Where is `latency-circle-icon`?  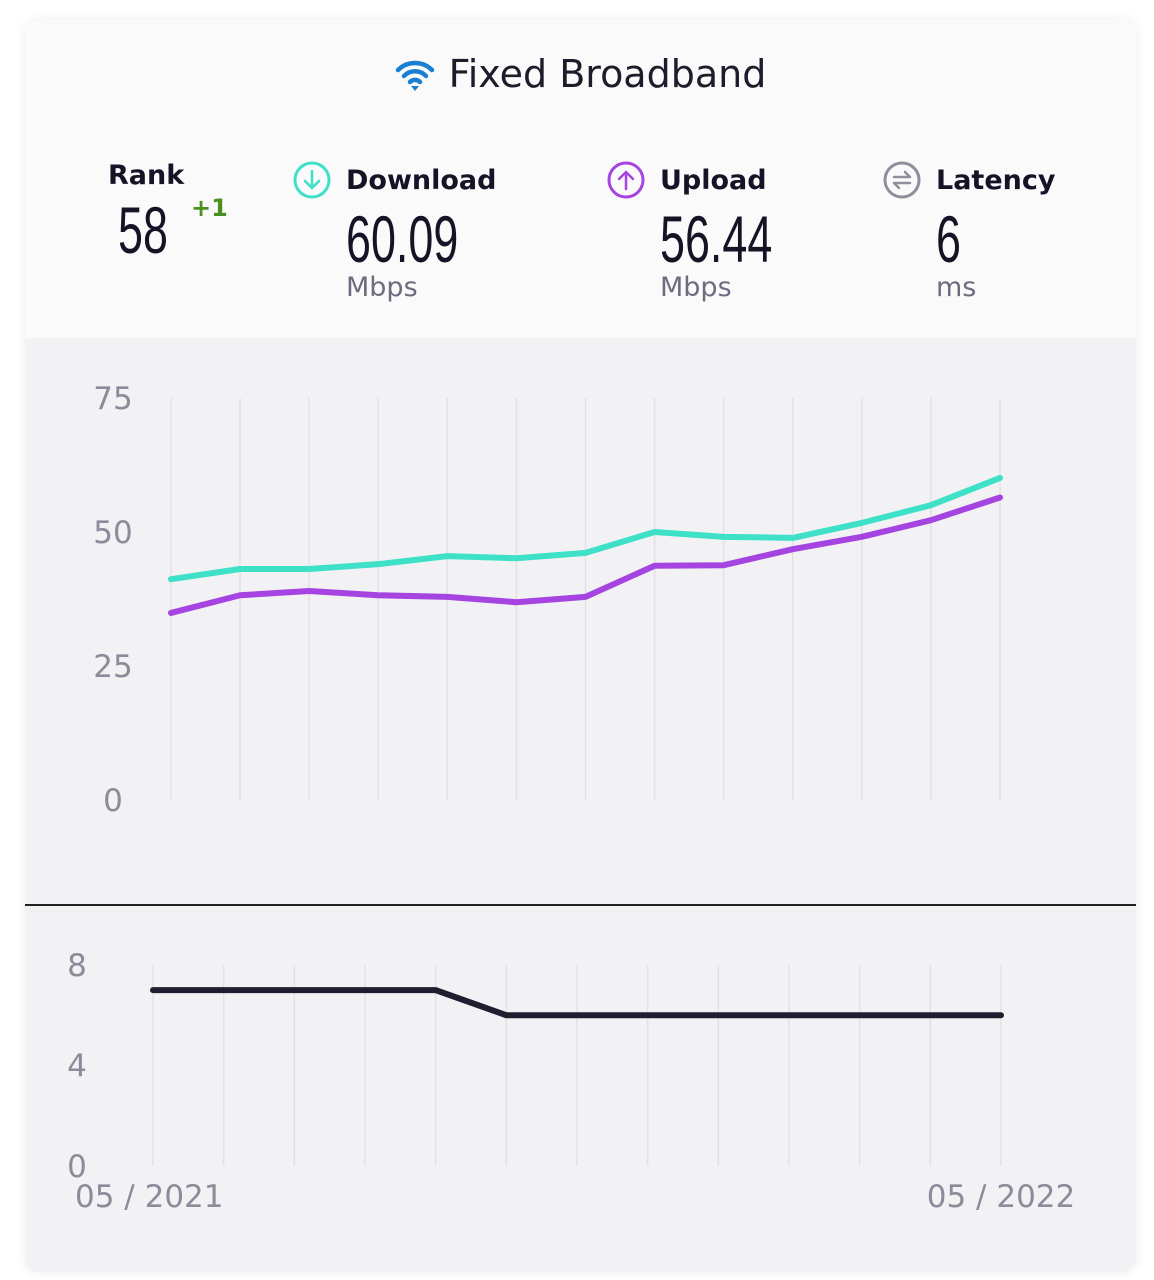
latency-circle-icon is located at coordinates (902, 180).